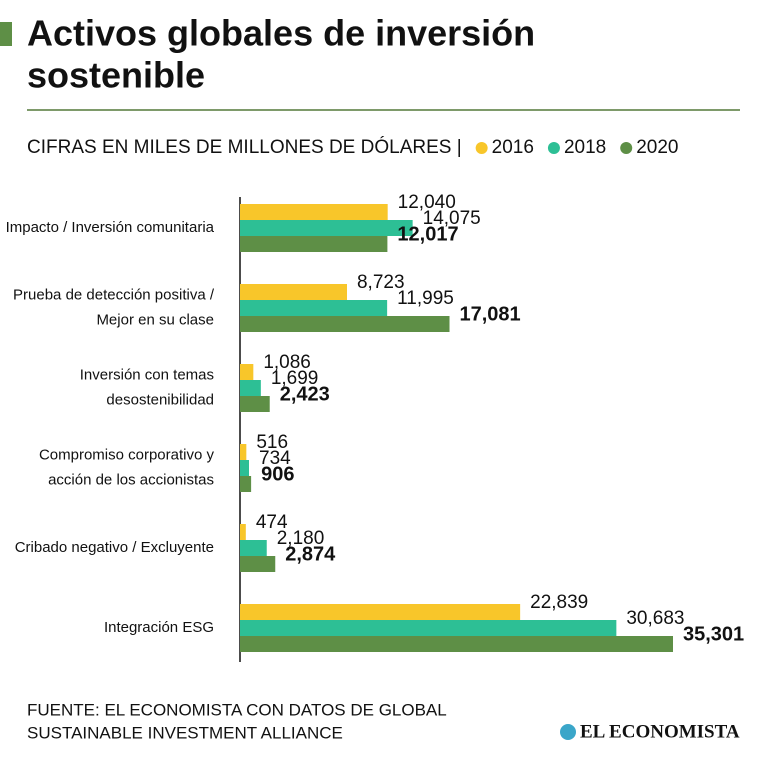 The width and height of the screenshot is (768, 768). I want to click on logo-icon, so click(568, 732).